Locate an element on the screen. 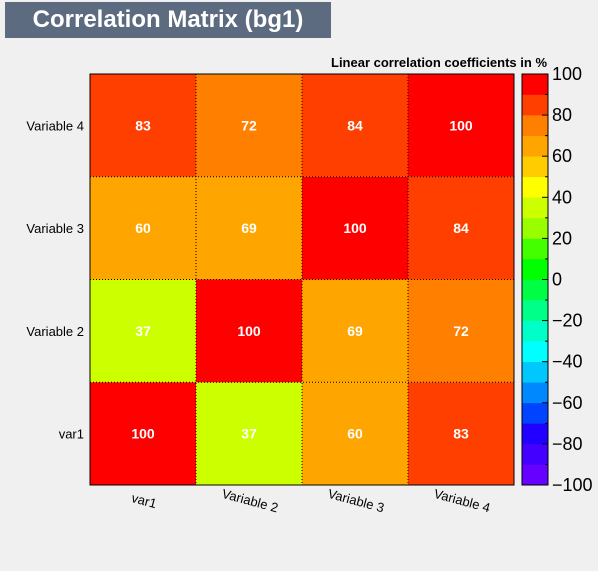  colorbar-tick-label: −100 is located at coordinates (572, 485).